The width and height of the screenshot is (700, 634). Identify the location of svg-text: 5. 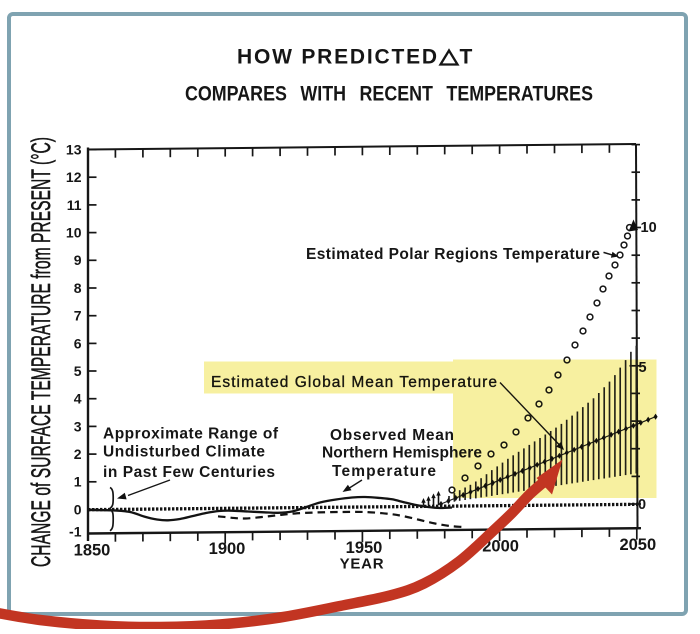
(78, 371).